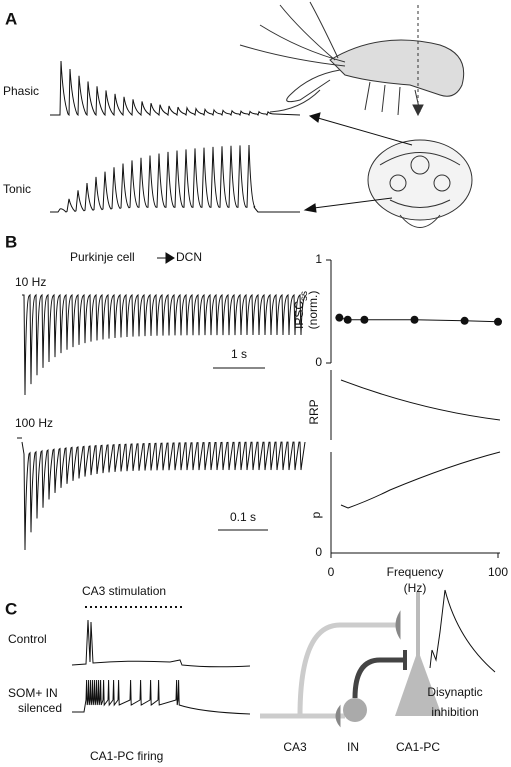 The height and width of the screenshot is (767, 511). What do you see at coordinates (415, 461) in the screenshot?
I see `rrp-plot` at bounding box center [415, 461].